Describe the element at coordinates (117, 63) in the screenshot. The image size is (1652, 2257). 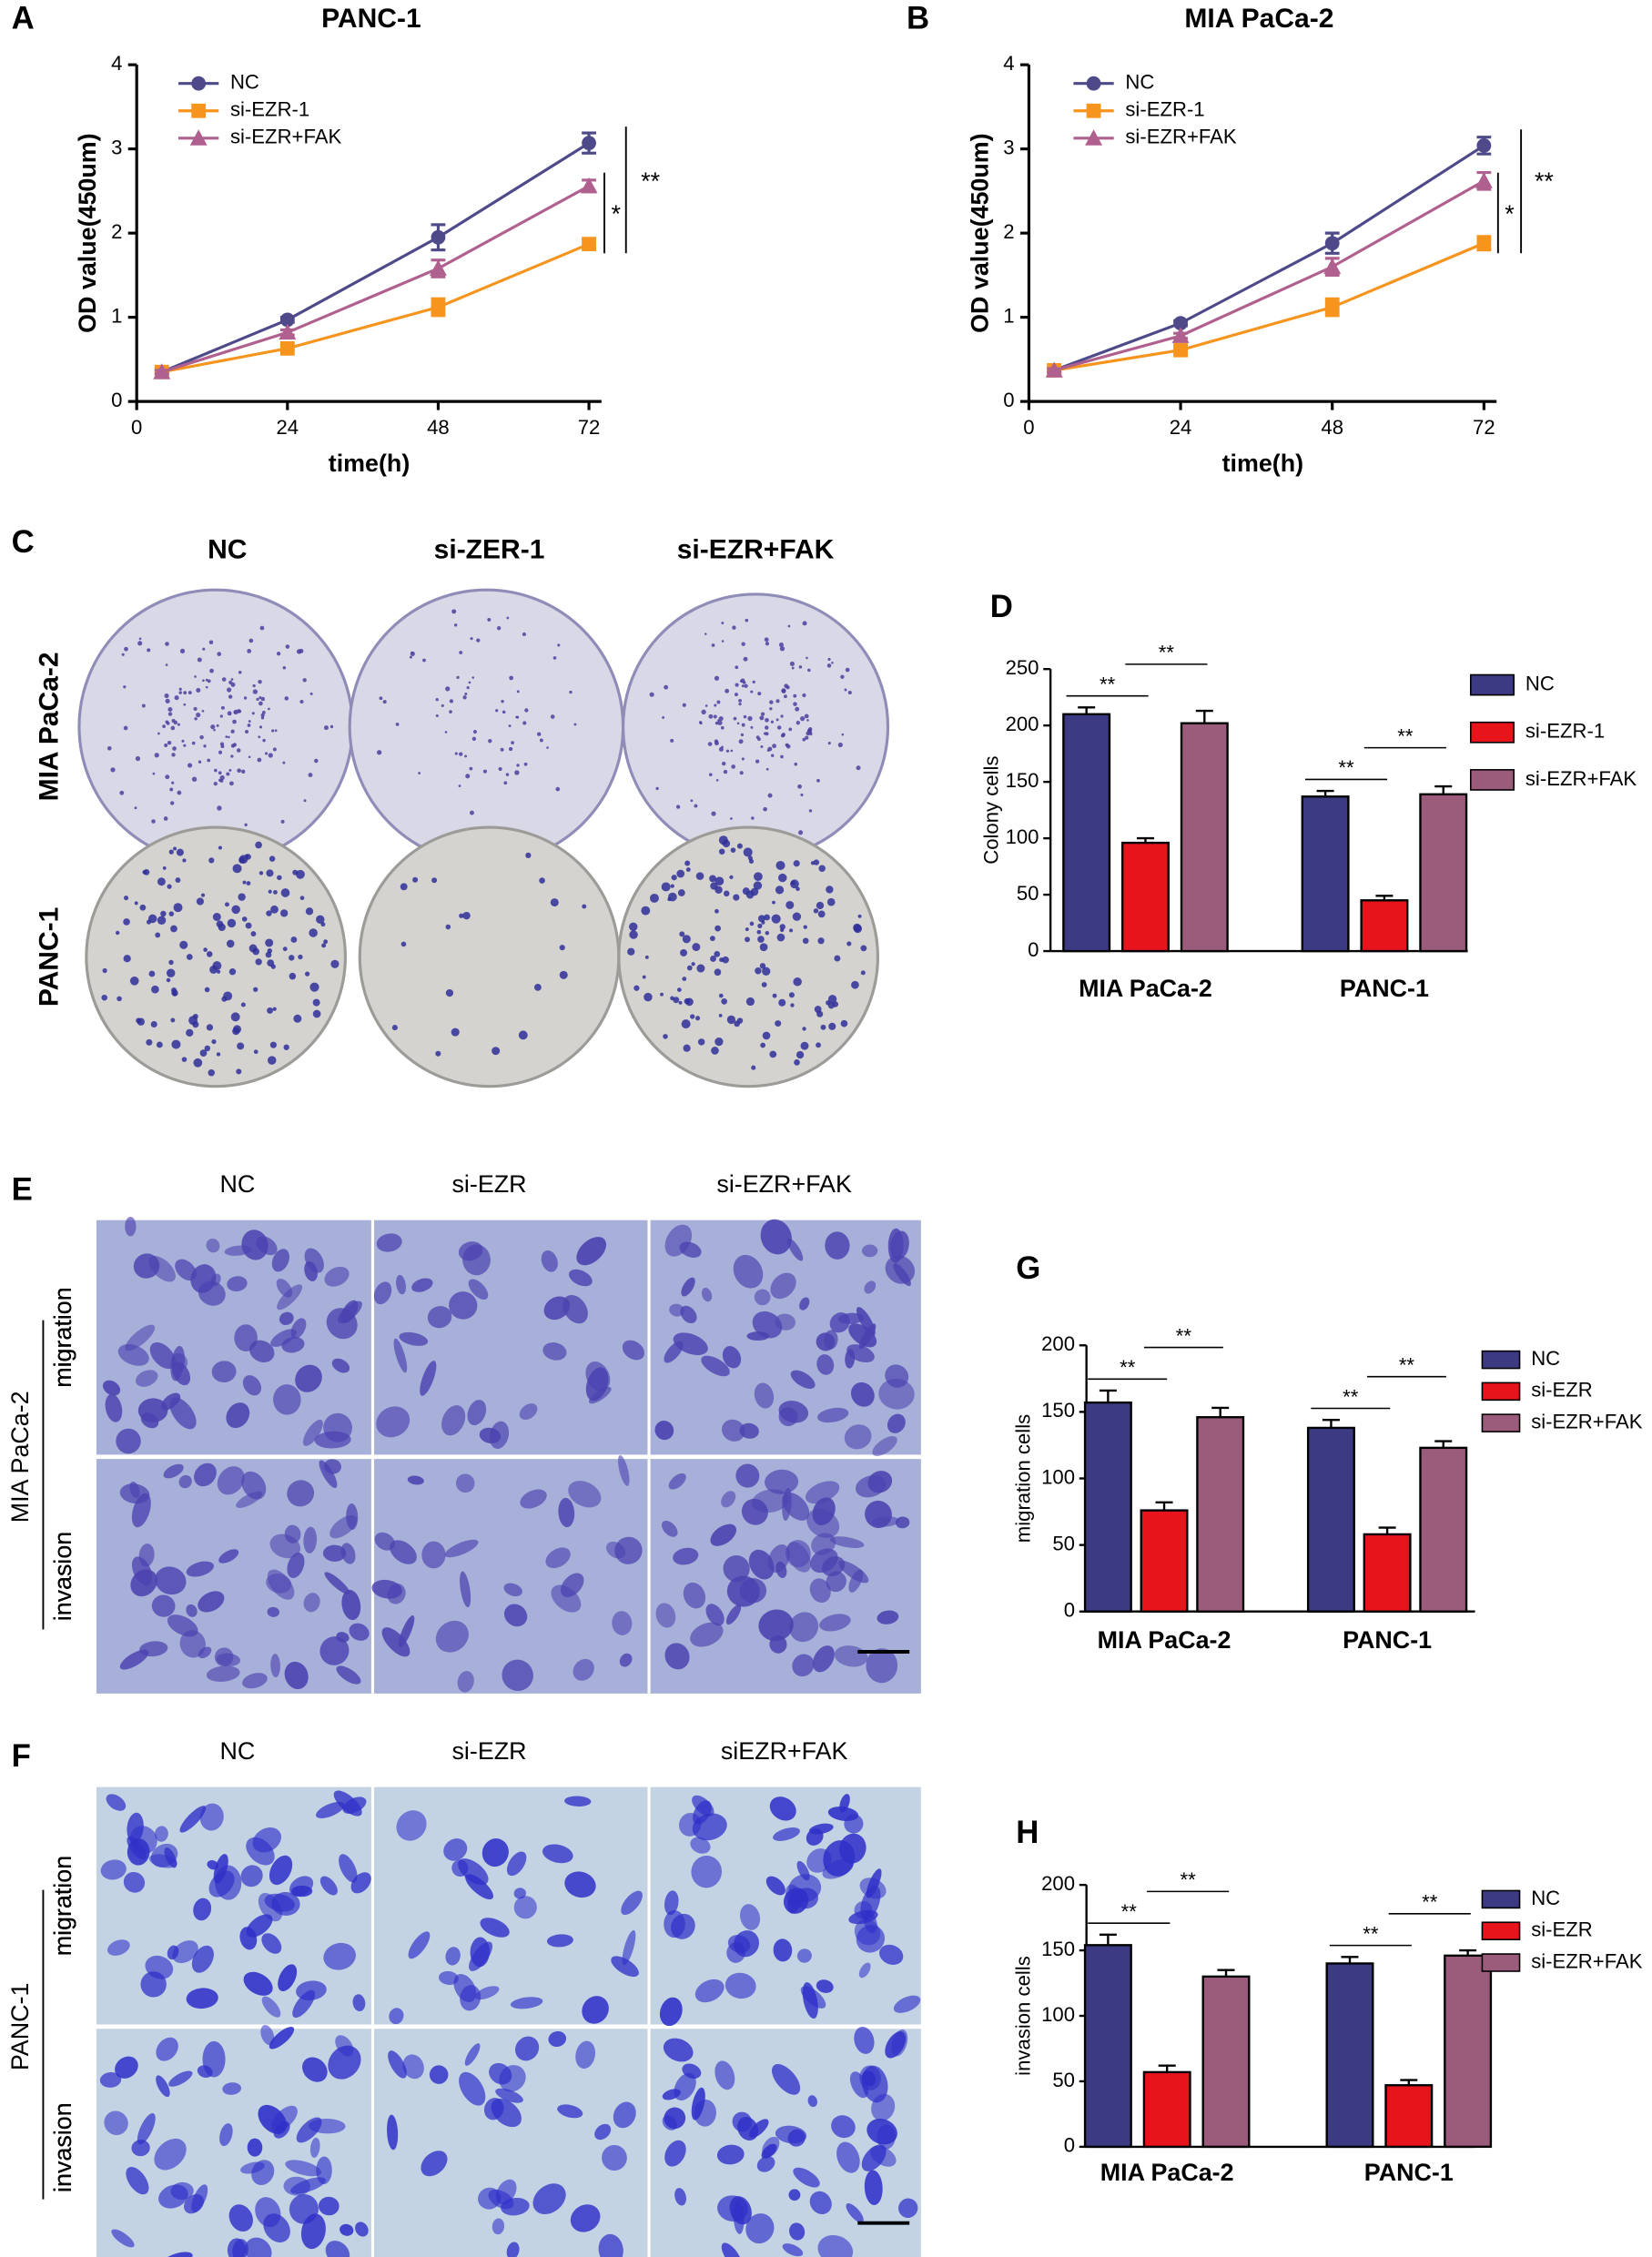
I see `y-tick-label: 4` at that location.